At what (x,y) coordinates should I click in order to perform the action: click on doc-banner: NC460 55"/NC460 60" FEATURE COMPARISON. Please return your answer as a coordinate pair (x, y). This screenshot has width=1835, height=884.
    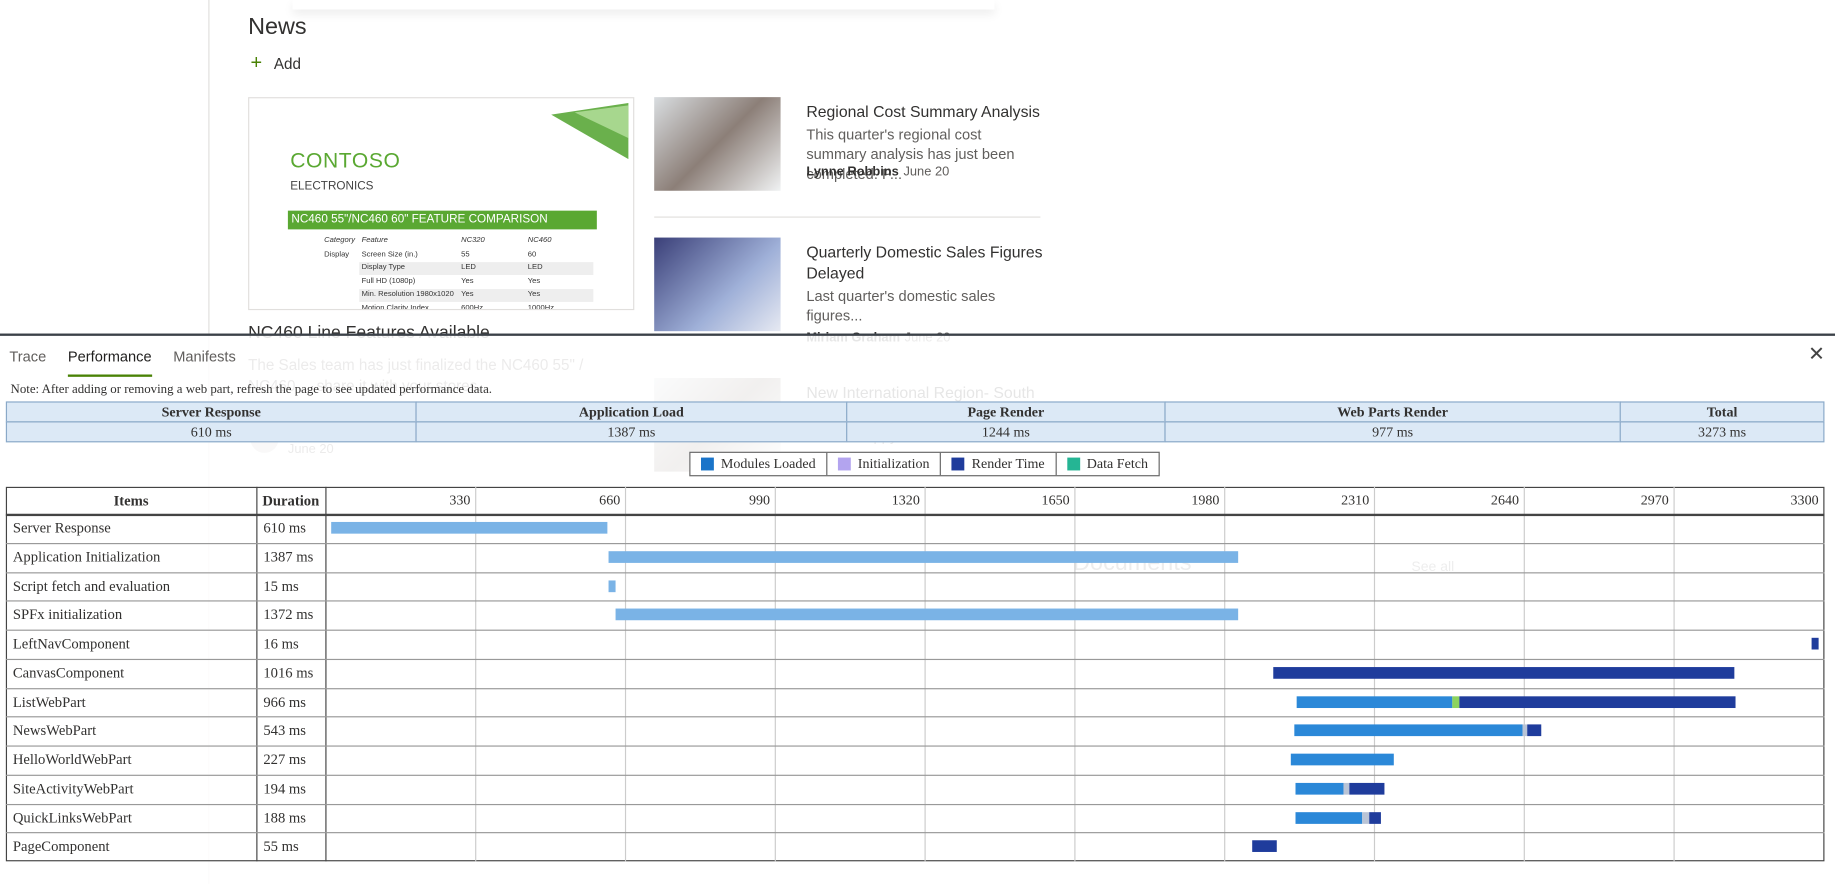
    Looking at the image, I should click on (442, 220).